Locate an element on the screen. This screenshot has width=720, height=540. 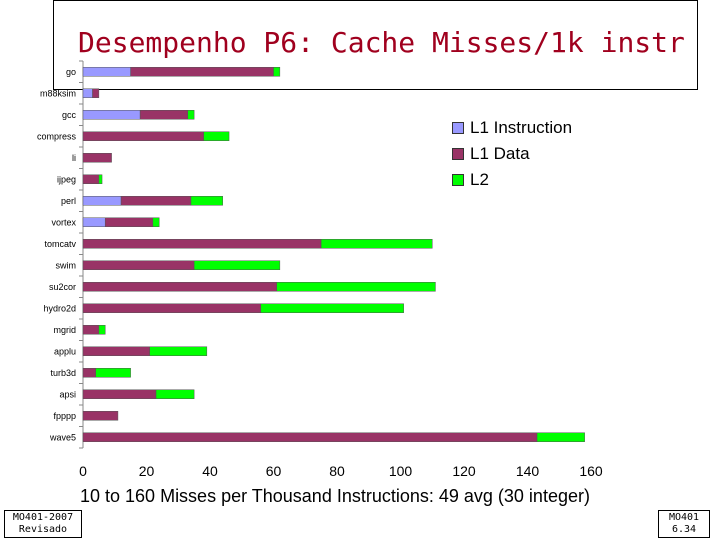
category-label: turb3d is located at coordinates (63, 373).